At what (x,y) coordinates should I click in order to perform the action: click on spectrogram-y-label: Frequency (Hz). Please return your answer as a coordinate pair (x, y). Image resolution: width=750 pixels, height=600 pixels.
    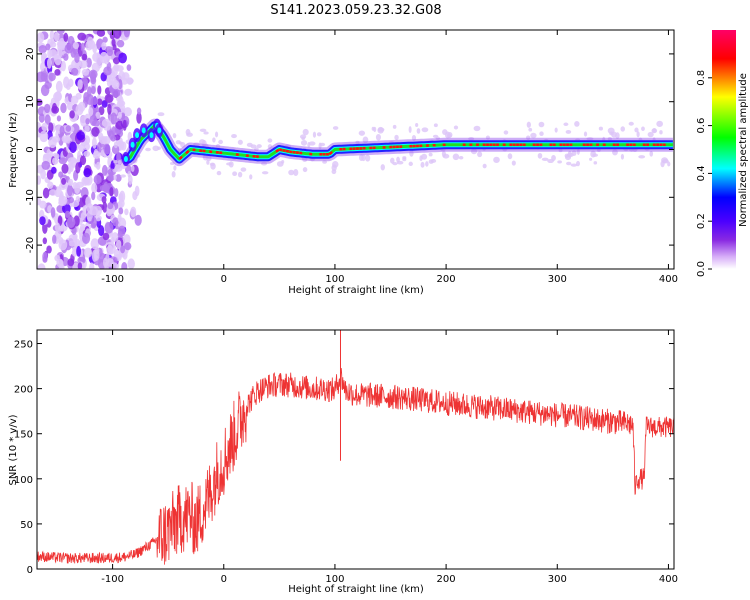
    Looking at the image, I should click on (13, 150).